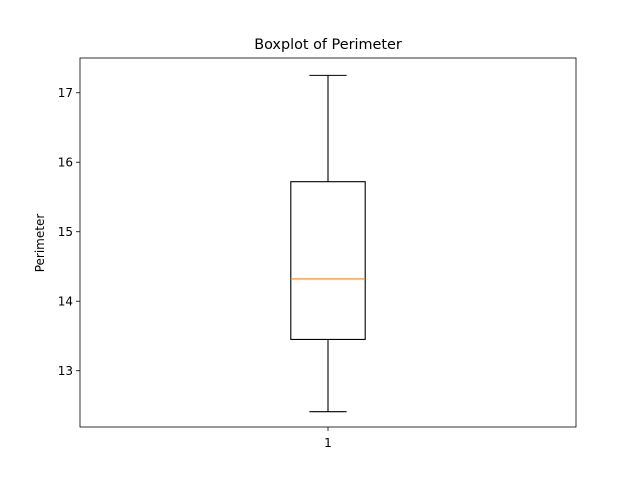 This screenshot has width=640, height=480. I want to click on y-axis: 13 14 15 16 17, so click(69, 232).